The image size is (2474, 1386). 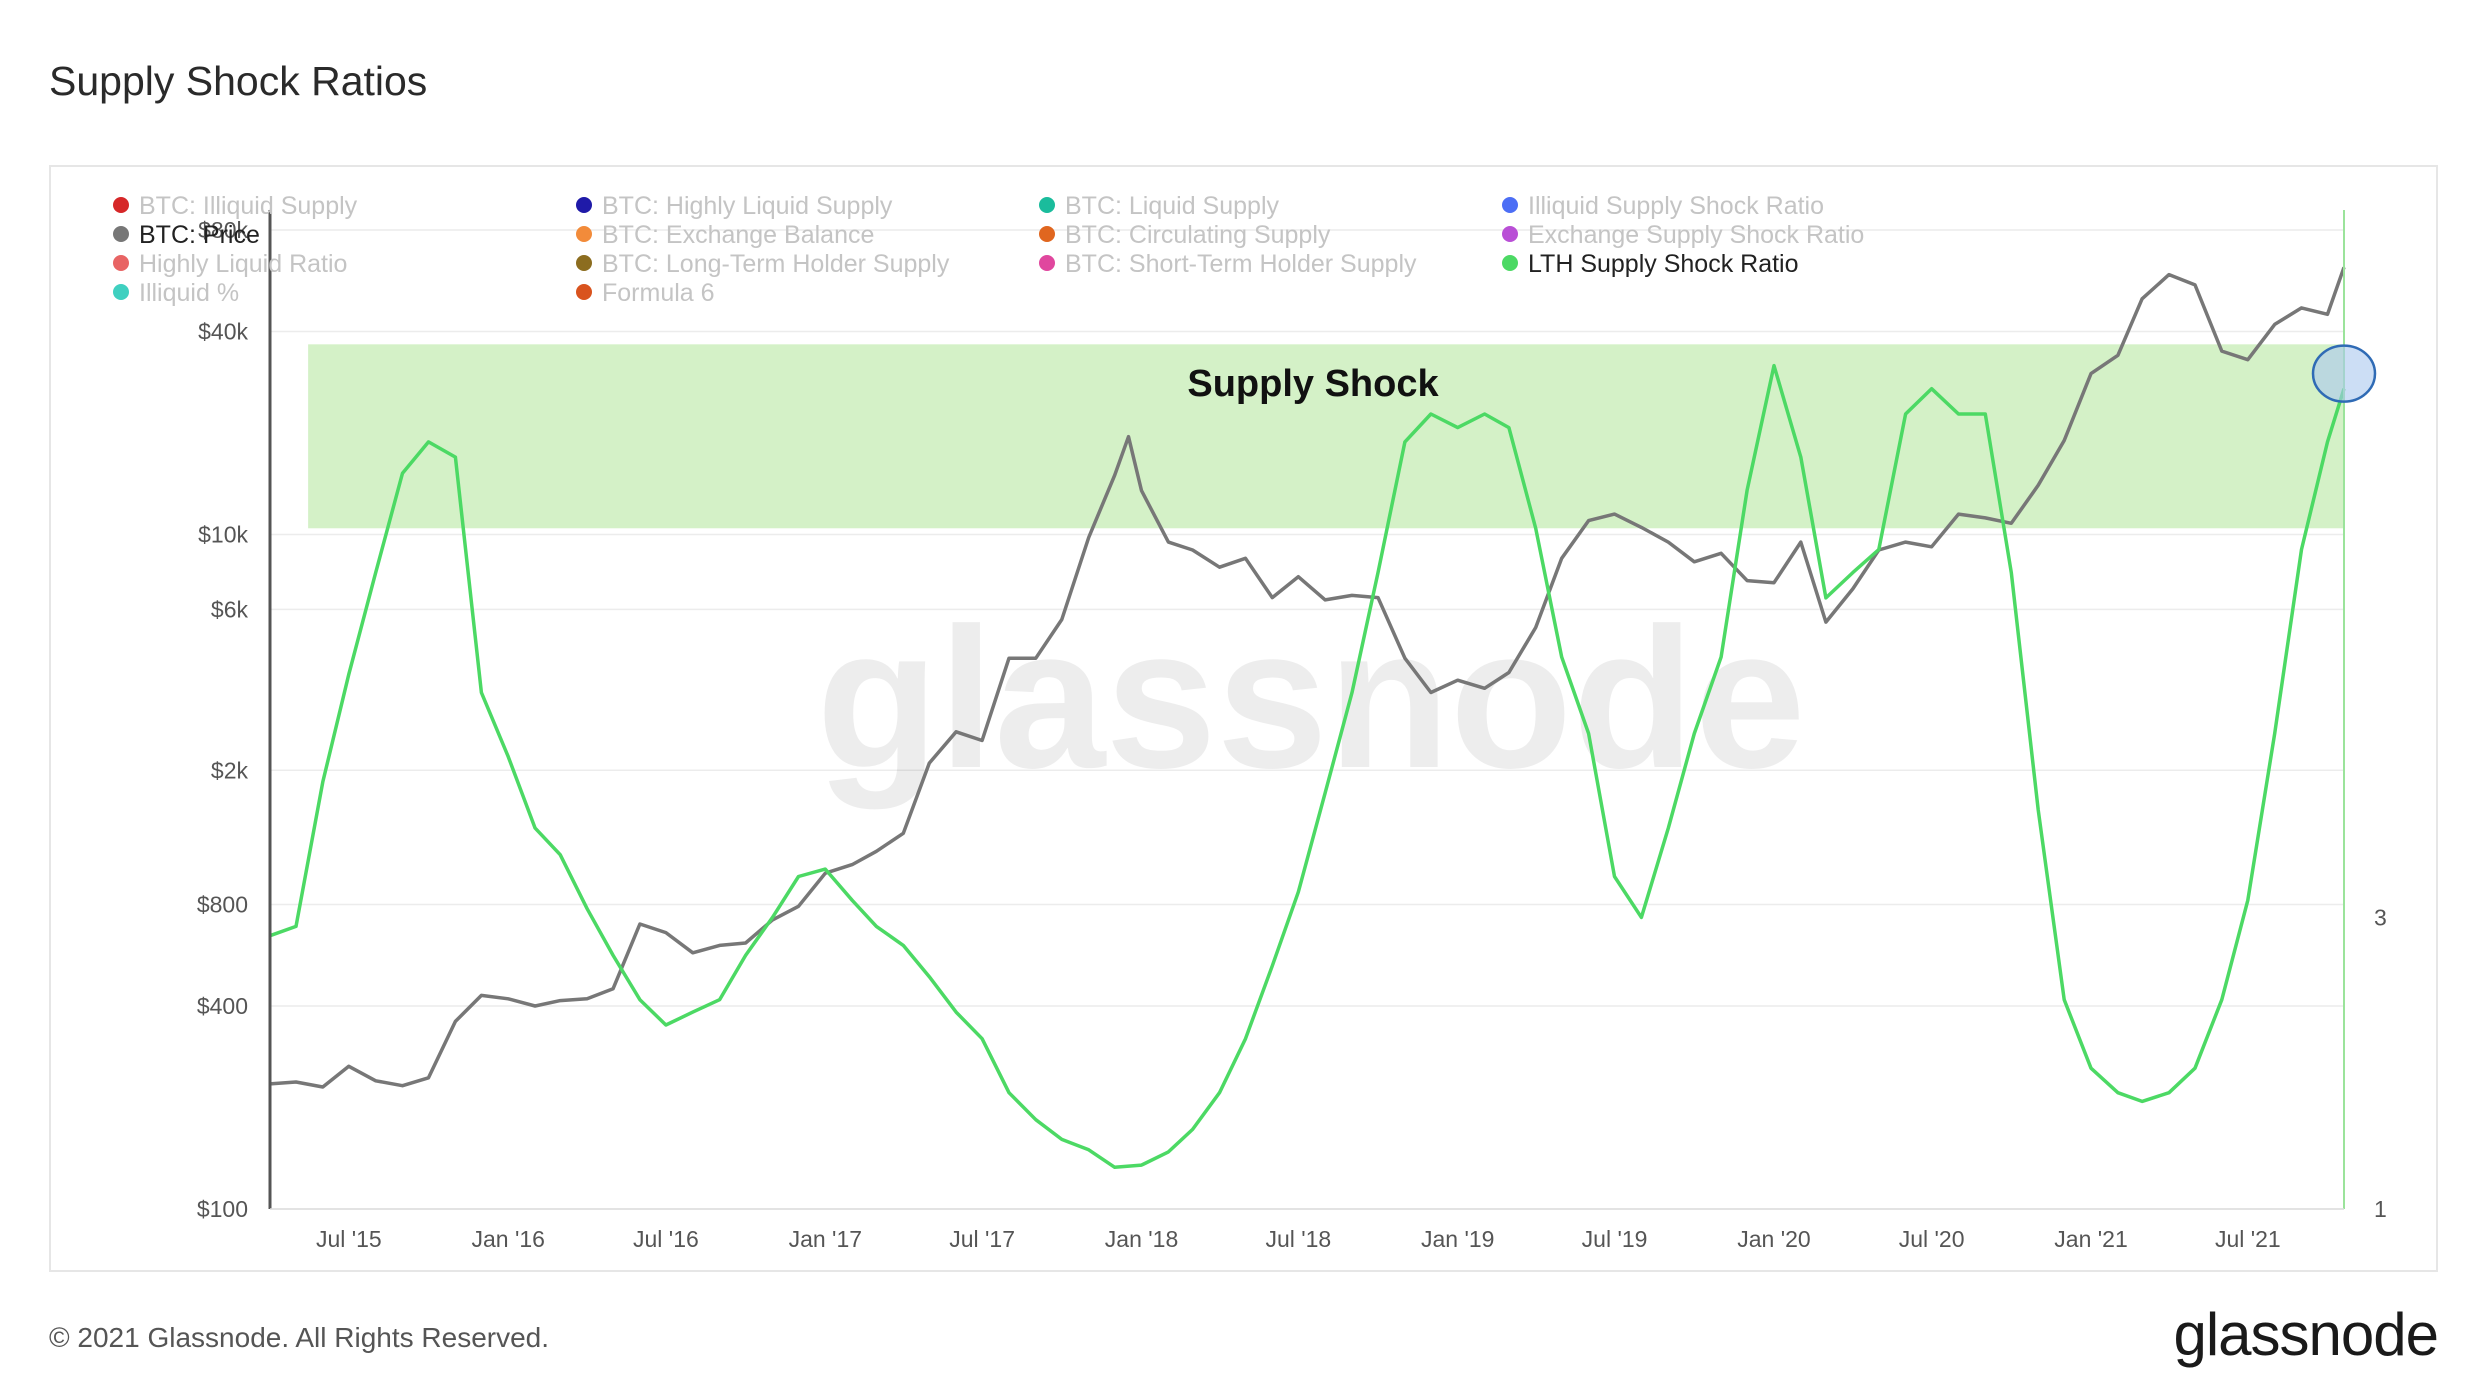 I want to click on legend-item: Illiquid %, so click(x=176, y=293).